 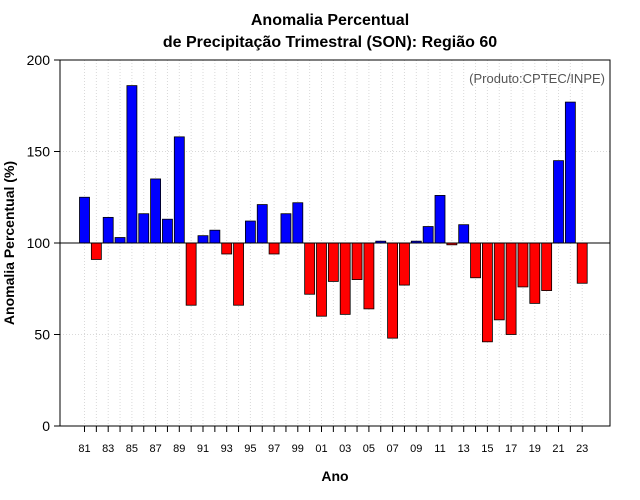 What do you see at coordinates (227, 449) in the screenshot?
I see `x-tick-label: 93` at bounding box center [227, 449].